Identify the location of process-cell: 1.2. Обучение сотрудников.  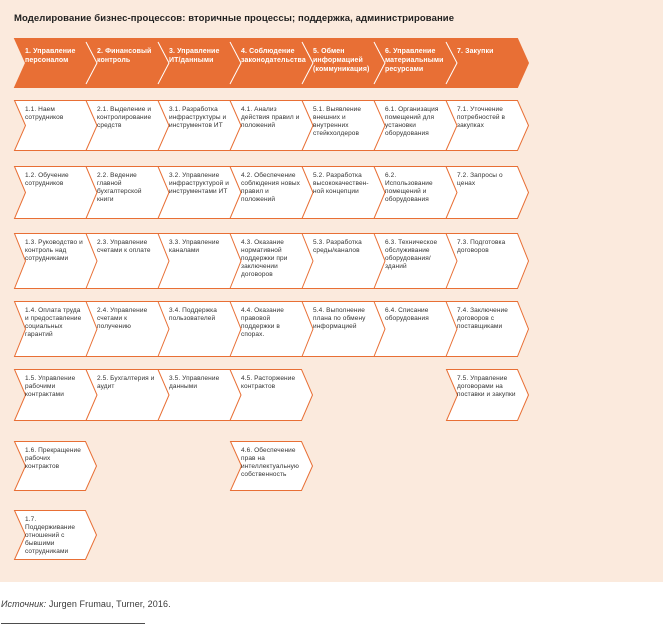
(47, 179).